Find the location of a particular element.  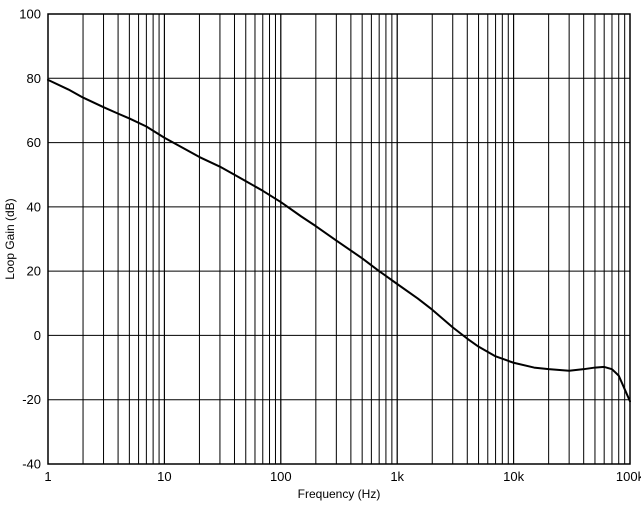

x-tick-label: 100 is located at coordinates (281, 476).